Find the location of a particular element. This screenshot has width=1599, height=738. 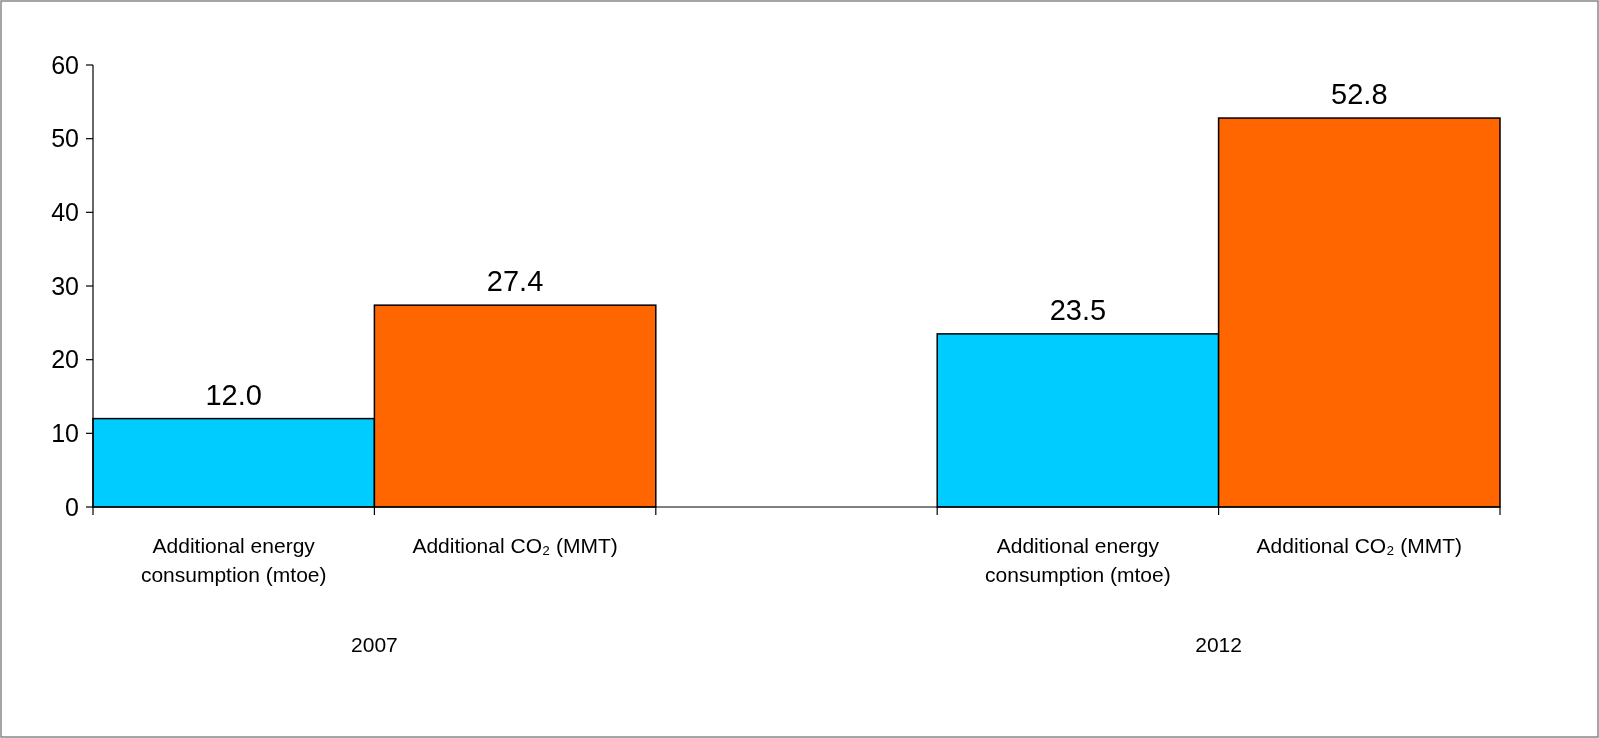

data-label: 23.5 is located at coordinates (1078, 309).